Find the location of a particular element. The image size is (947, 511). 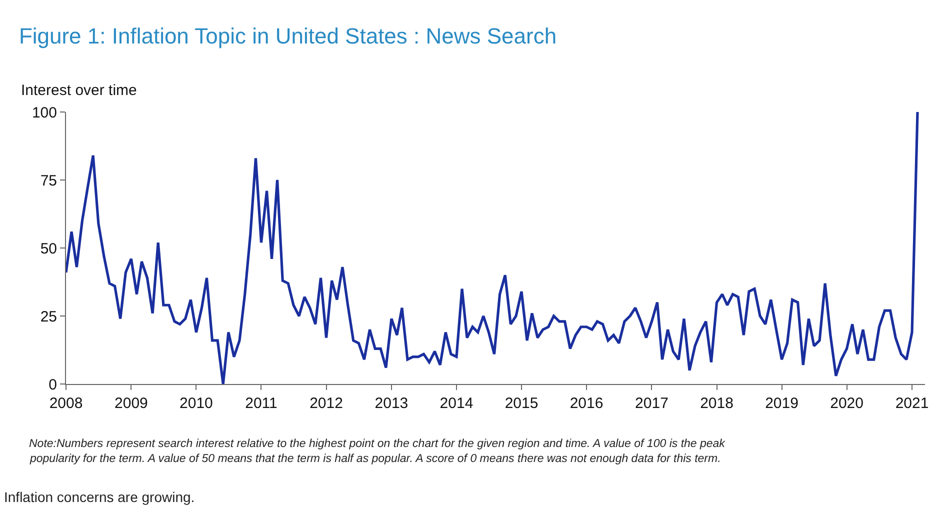

x-tick-label: 2018 is located at coordinates (717, 403).